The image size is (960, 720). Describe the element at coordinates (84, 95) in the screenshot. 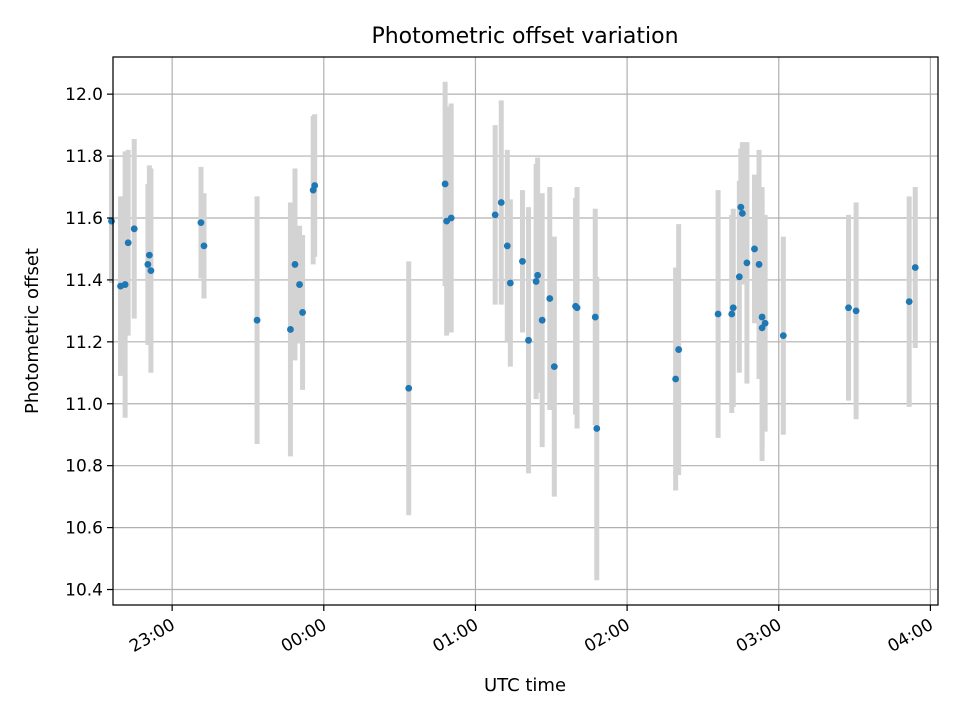

I see `y-tick-label: 12.0` at that location.